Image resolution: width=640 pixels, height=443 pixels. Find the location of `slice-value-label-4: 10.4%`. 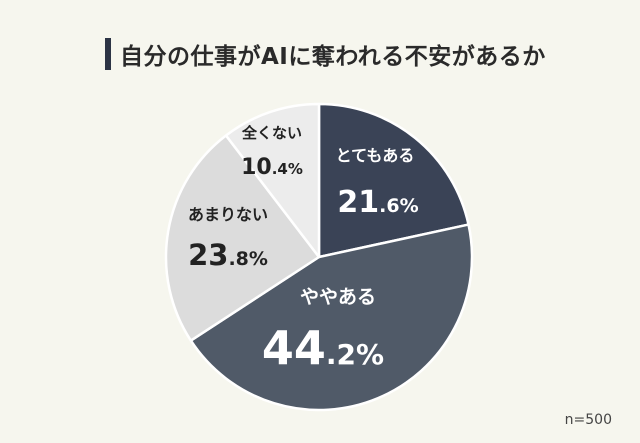

slice-value-label-4: 10.4% is located at coordinates (272, 167).